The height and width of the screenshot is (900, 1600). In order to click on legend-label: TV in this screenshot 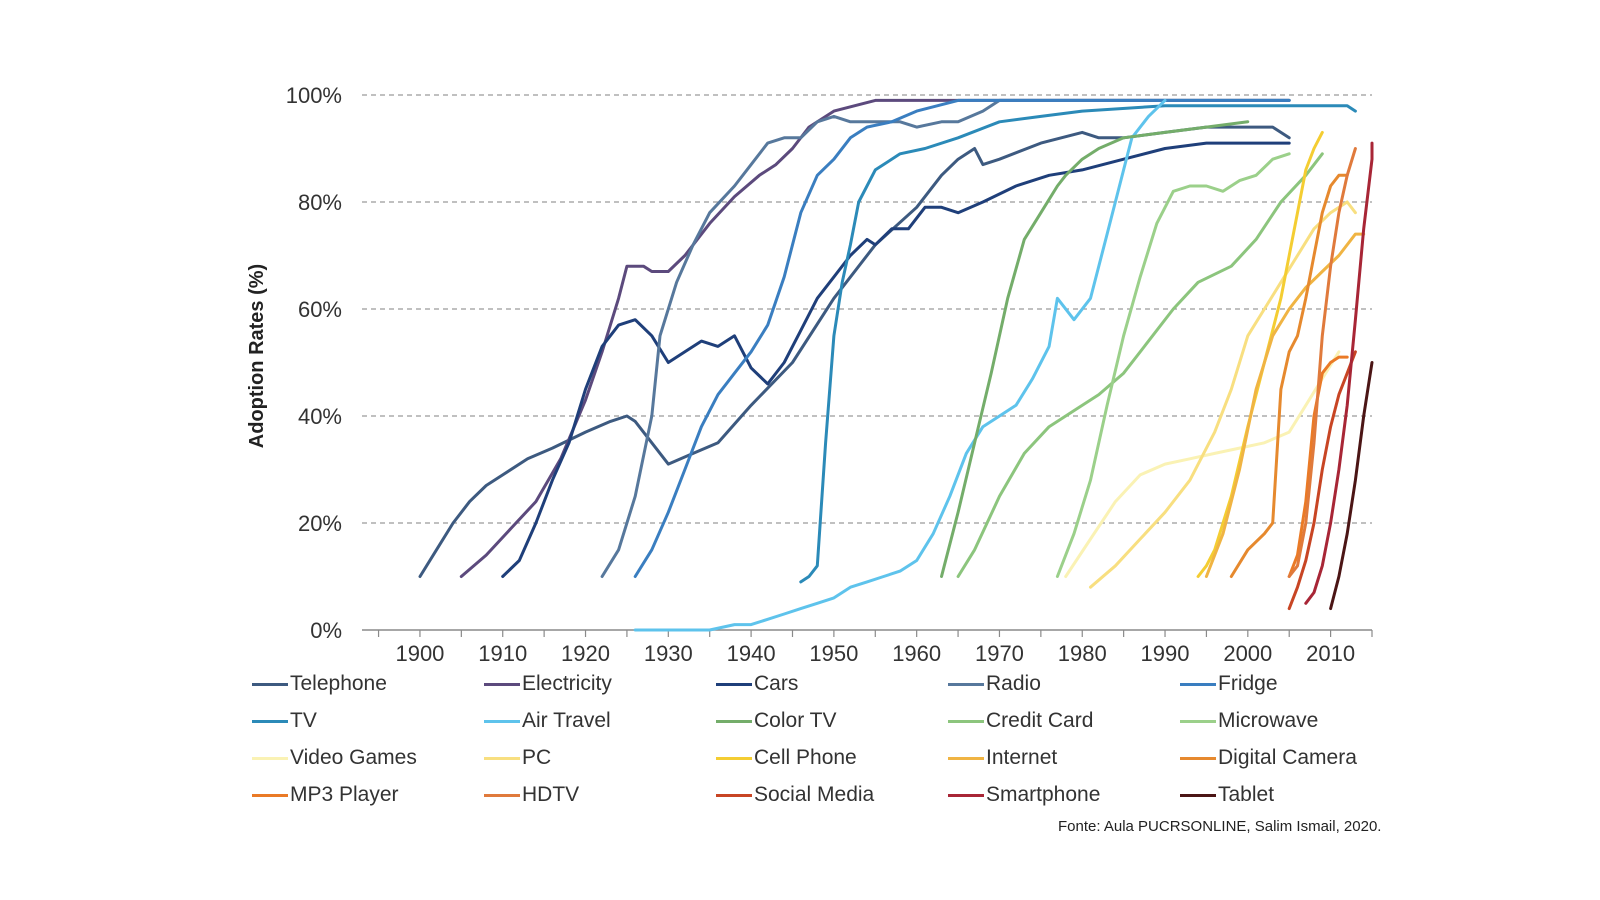, I will do `click(303, 720)`.